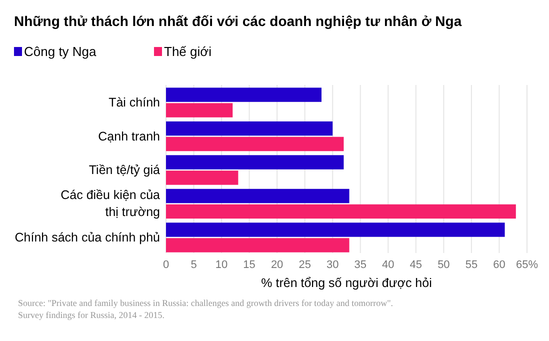 Image resolution: width=549 pixels, height=341 pixels. Describe the element at coordinates (416, 265) in the screenshot. I see `x-tick-label: 45` at that location.